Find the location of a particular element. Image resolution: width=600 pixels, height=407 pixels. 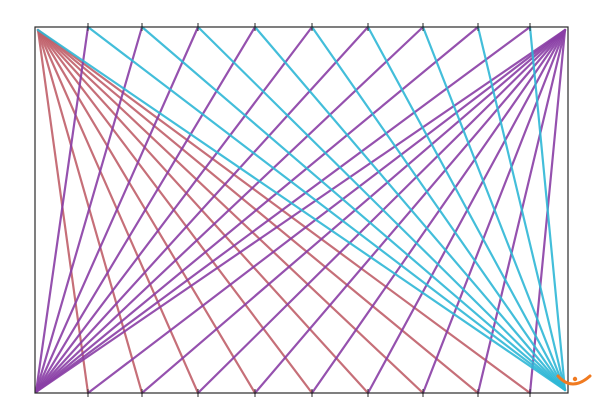

smiley-eye-icon is located at coordinates (575, 379).